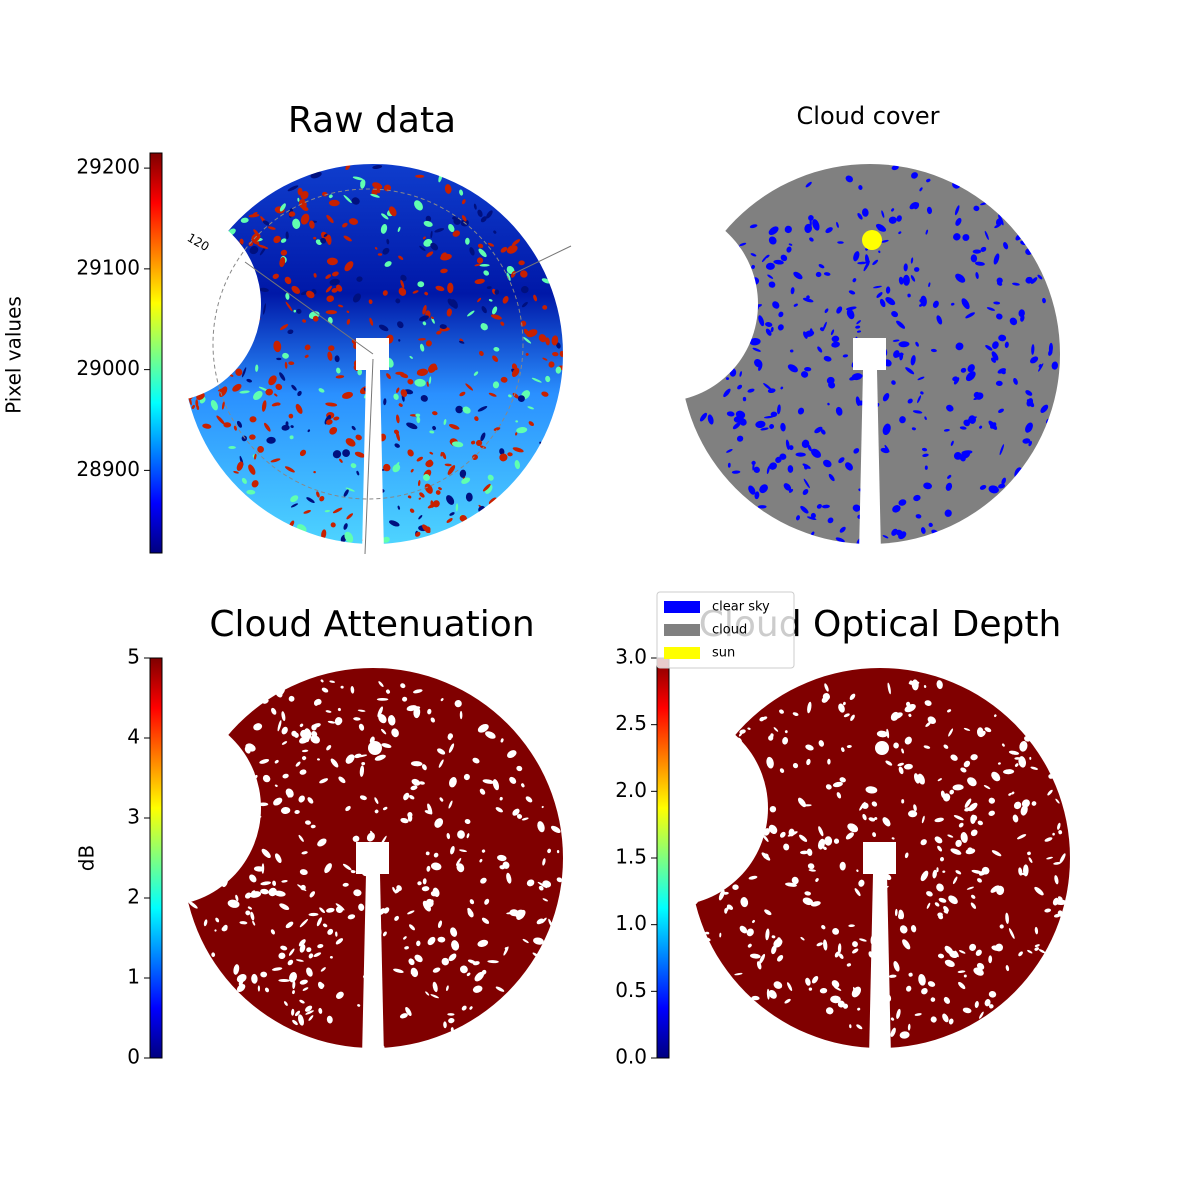 The width and height of the screenshot is (1200, 1200). I want to click on colorbar-tick-label: 3.0, so click(631, 657).